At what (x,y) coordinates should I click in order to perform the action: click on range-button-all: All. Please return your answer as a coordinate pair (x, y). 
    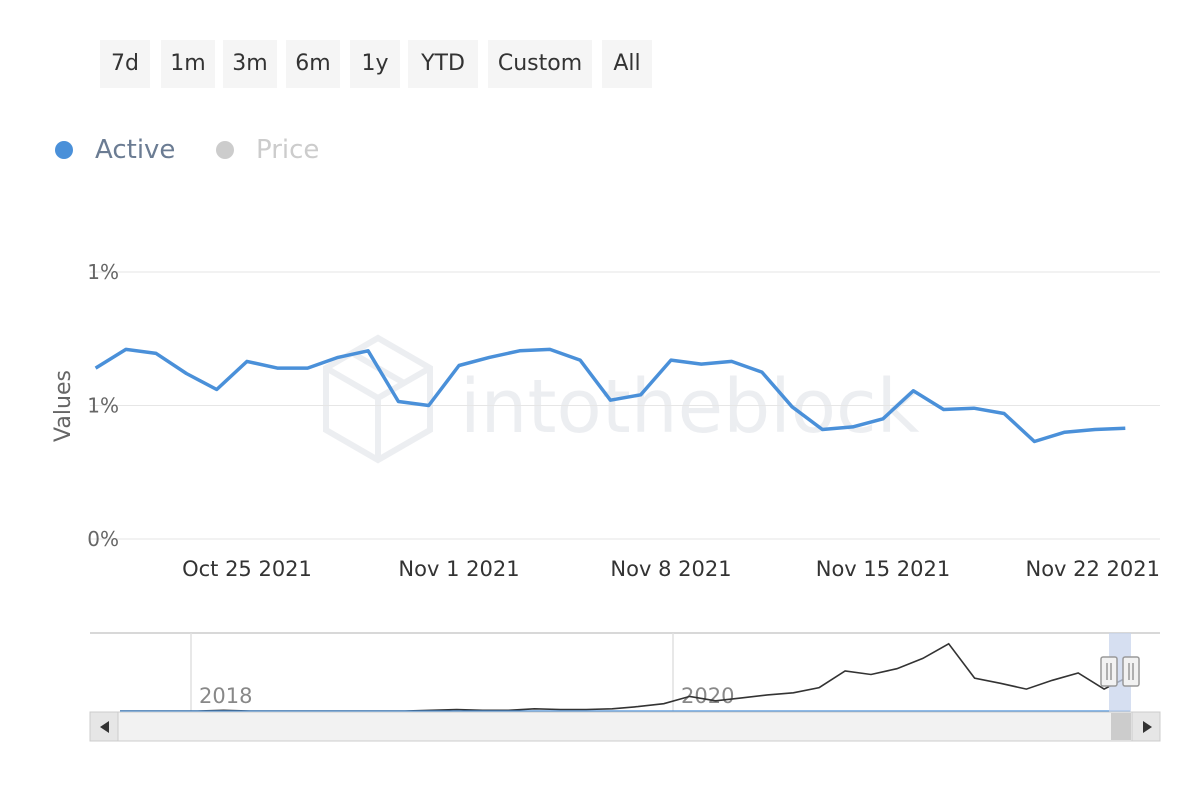
    Looking at the image, I should click on (627, 64).